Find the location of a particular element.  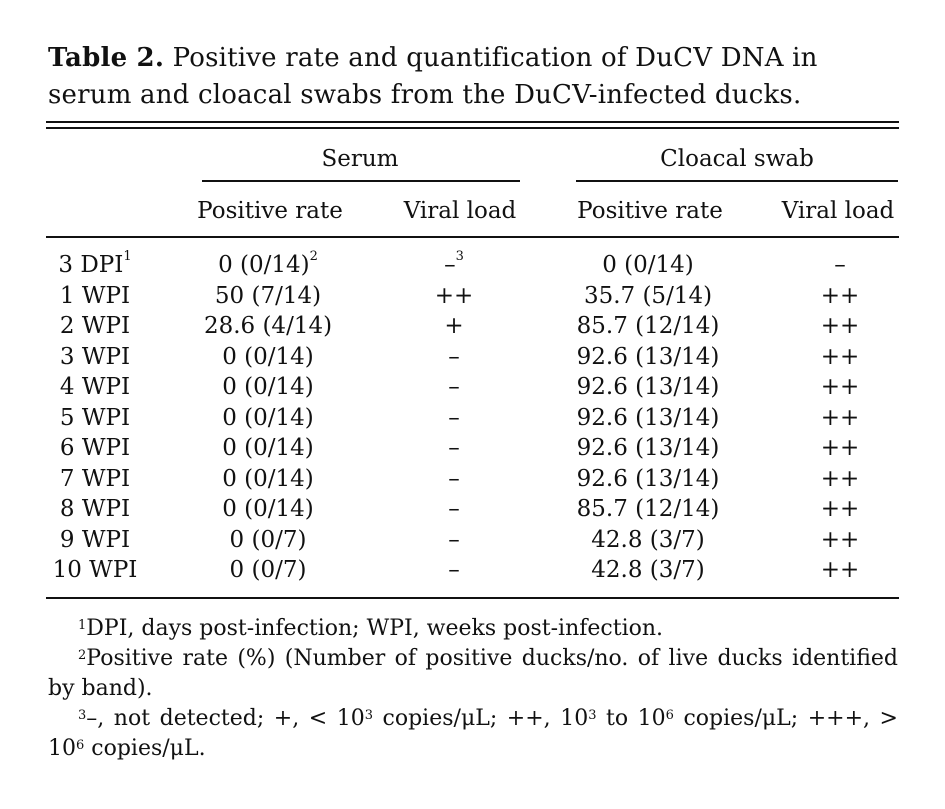

row-time-value: 3 DPI is located at coordinates (91, 265).